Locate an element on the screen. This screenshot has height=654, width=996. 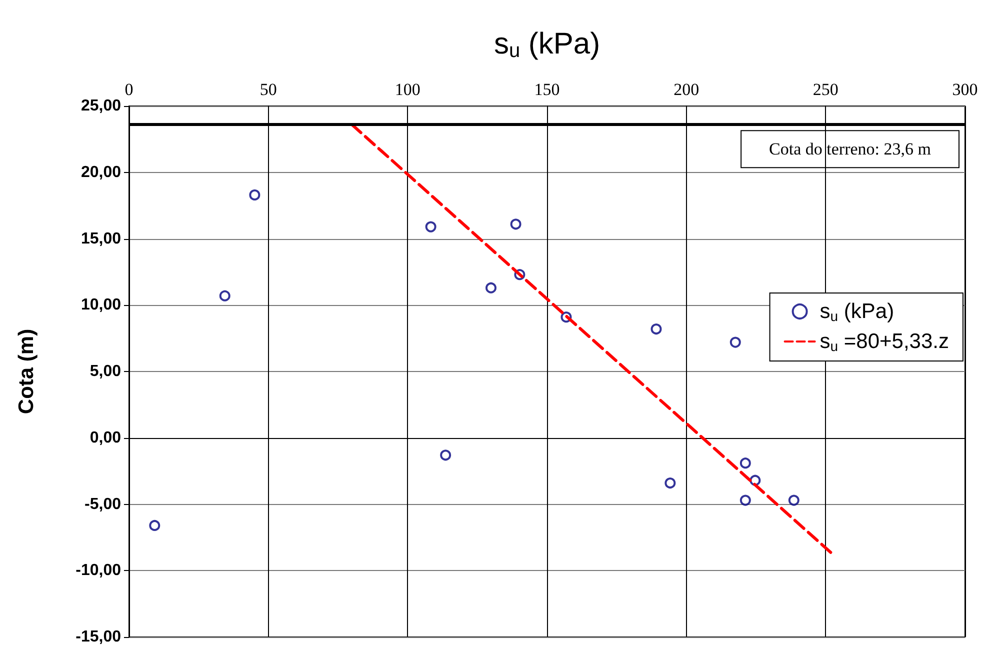
y-tick-label: 25,00 is located at coordinates (101, 106).